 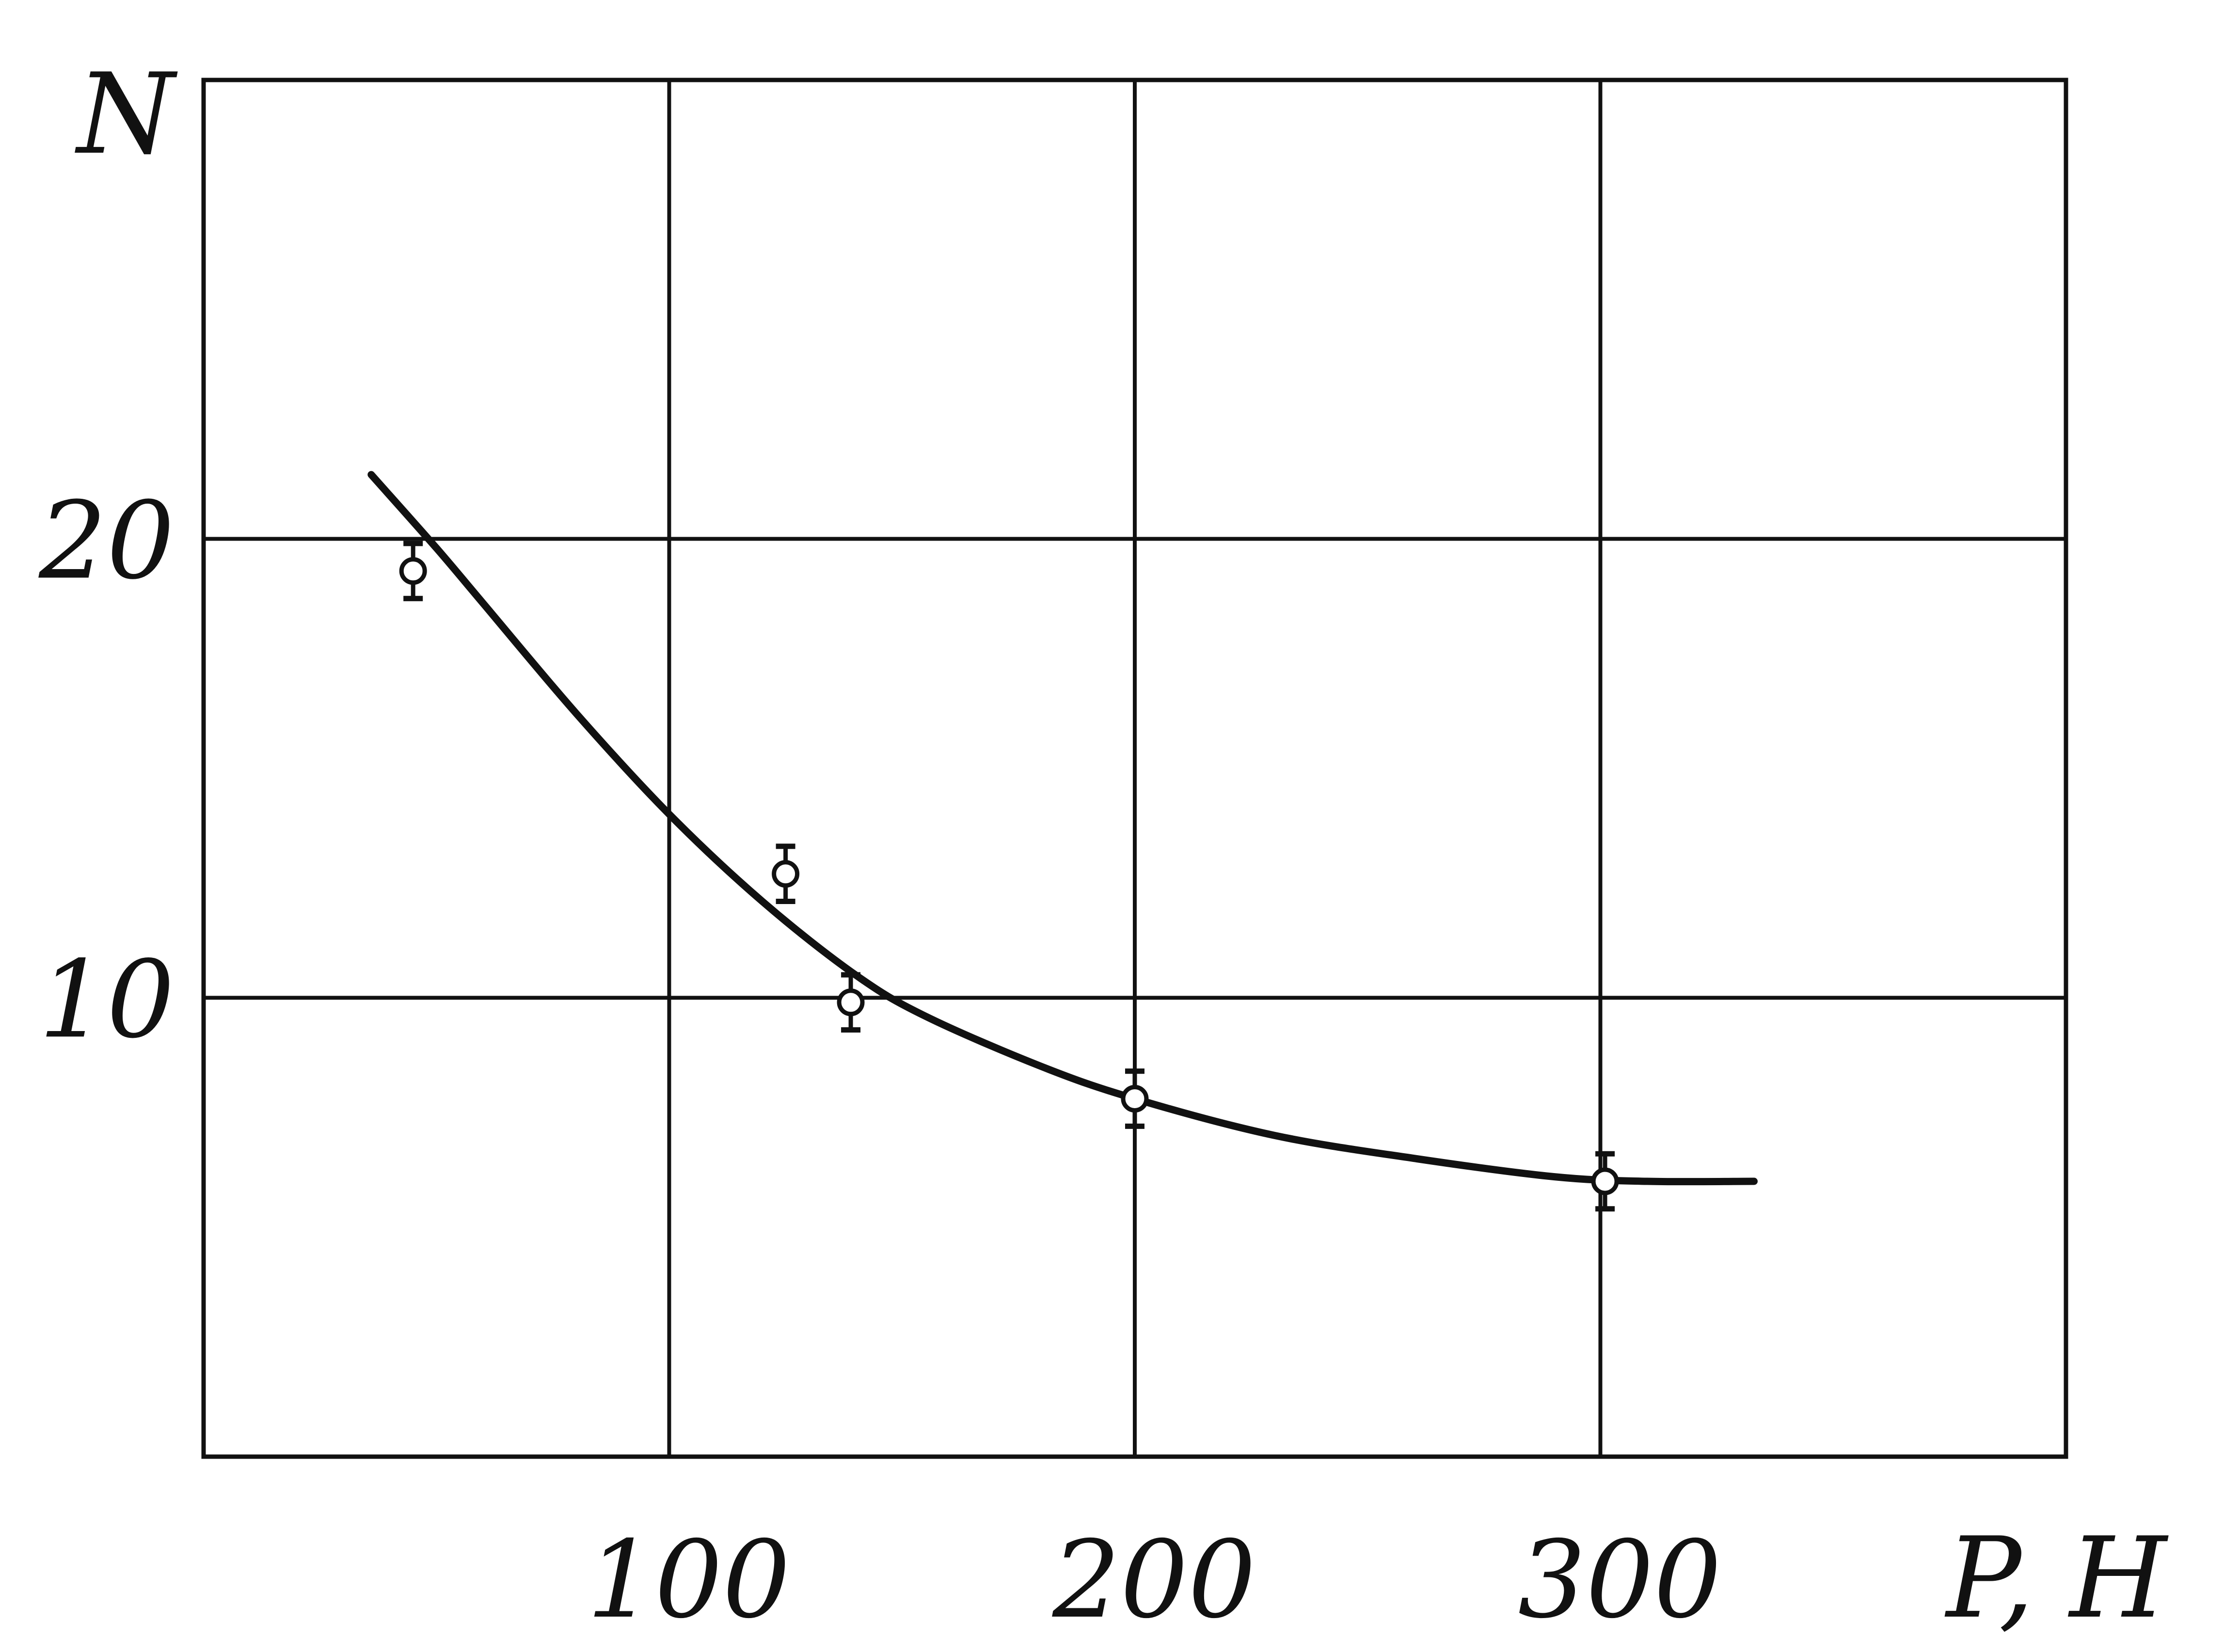 What do you see at coordinates (106, 771) in the screenshot?
I see `y-tick-labels: 10 20` at bounding box center [106, 771].